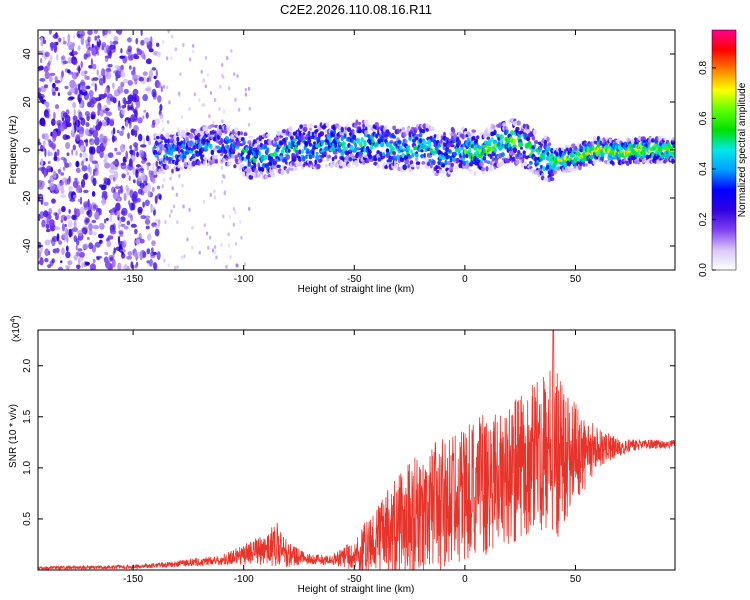 Image resolution: width=750 pixels, height=600 pixels. I want to click on snr-x-tick-label: -150, so click(133, 579).